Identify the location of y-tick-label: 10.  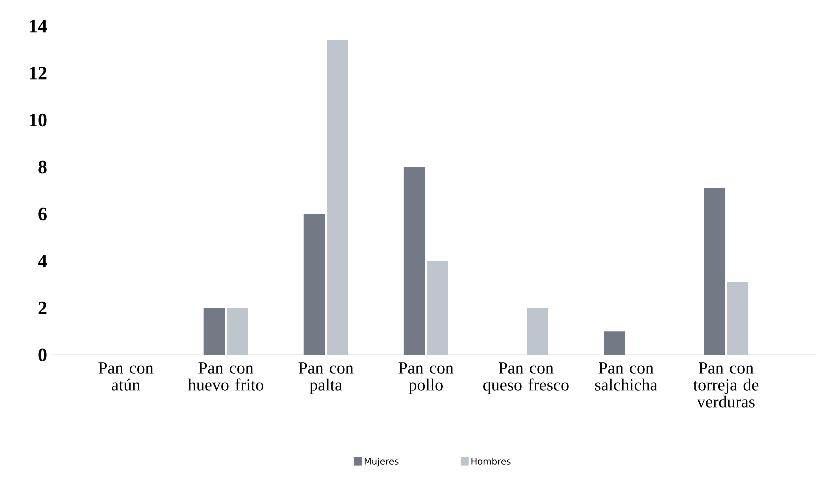
(38, 120).